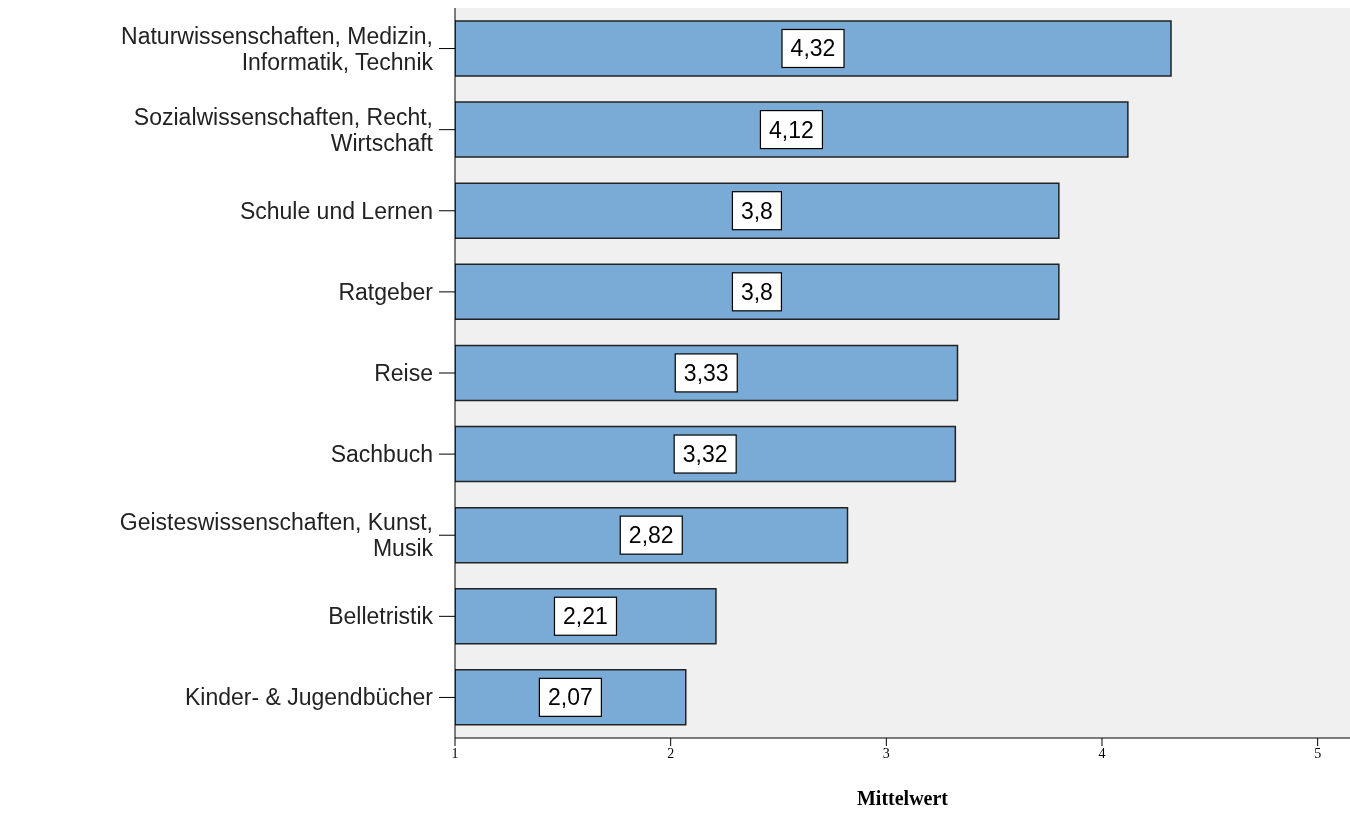 This screenshot has width=1350, height=830. What do you see at coordinates (403, 373) in the screenshot?
I see `y-tick-label: Reise` at bounding box center [403, 373].